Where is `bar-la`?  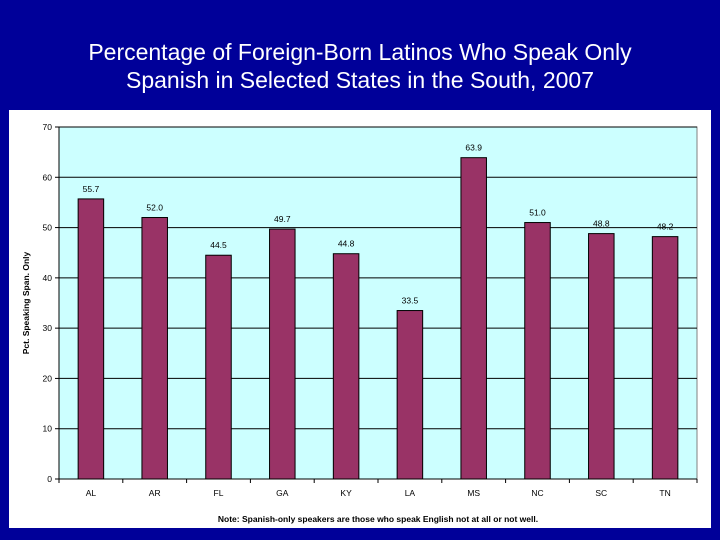
bar-la is located at coordinates (410, 395).